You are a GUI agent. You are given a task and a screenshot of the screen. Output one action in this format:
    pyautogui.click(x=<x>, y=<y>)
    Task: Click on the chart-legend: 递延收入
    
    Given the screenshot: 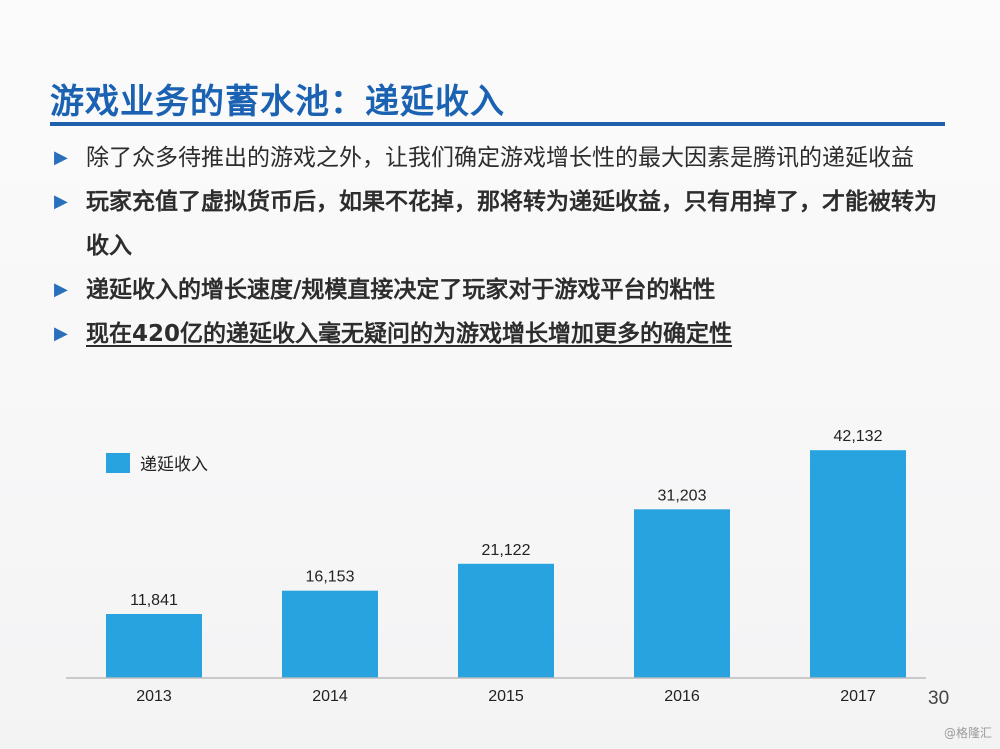 What is the action you would take?
    pyautogui.click(x=157, y=463)
    